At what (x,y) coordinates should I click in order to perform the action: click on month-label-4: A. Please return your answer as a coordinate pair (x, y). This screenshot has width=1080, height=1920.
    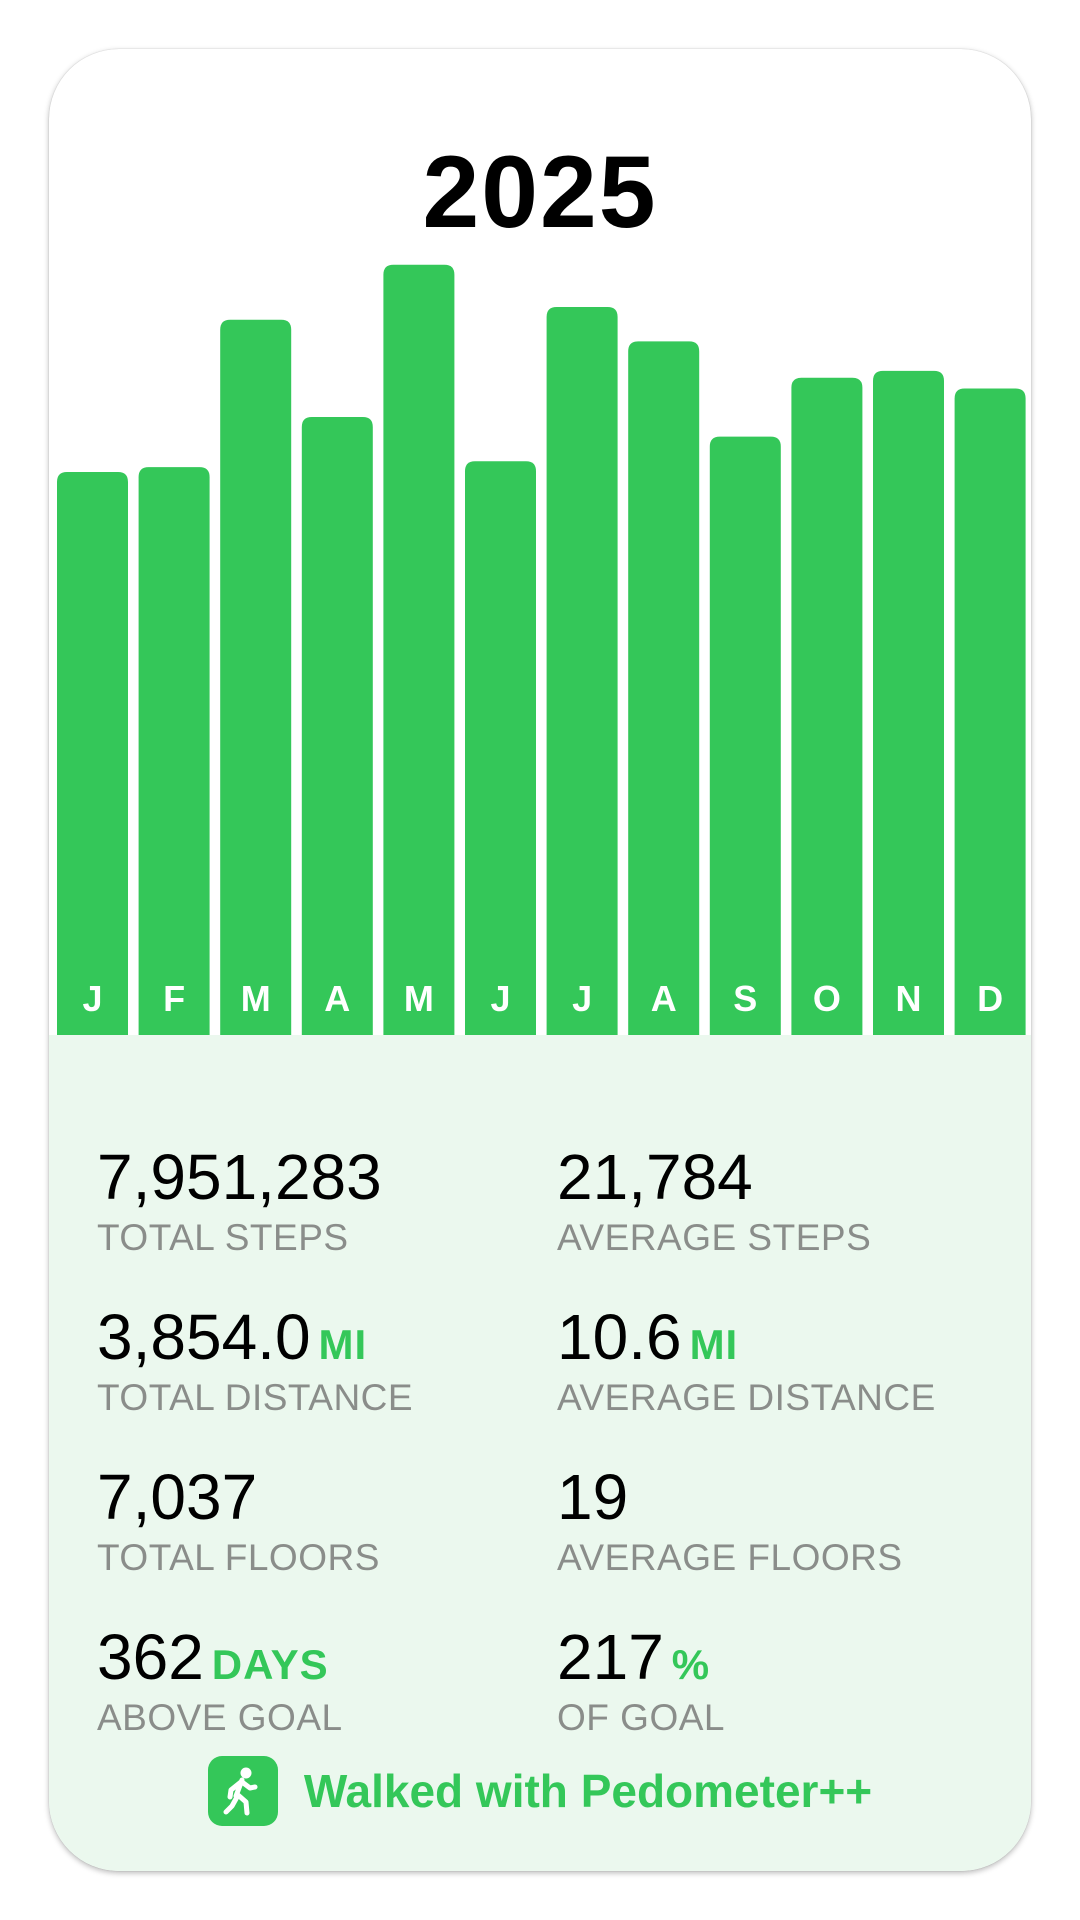
    Looking at the image, I should click on (337, 998).